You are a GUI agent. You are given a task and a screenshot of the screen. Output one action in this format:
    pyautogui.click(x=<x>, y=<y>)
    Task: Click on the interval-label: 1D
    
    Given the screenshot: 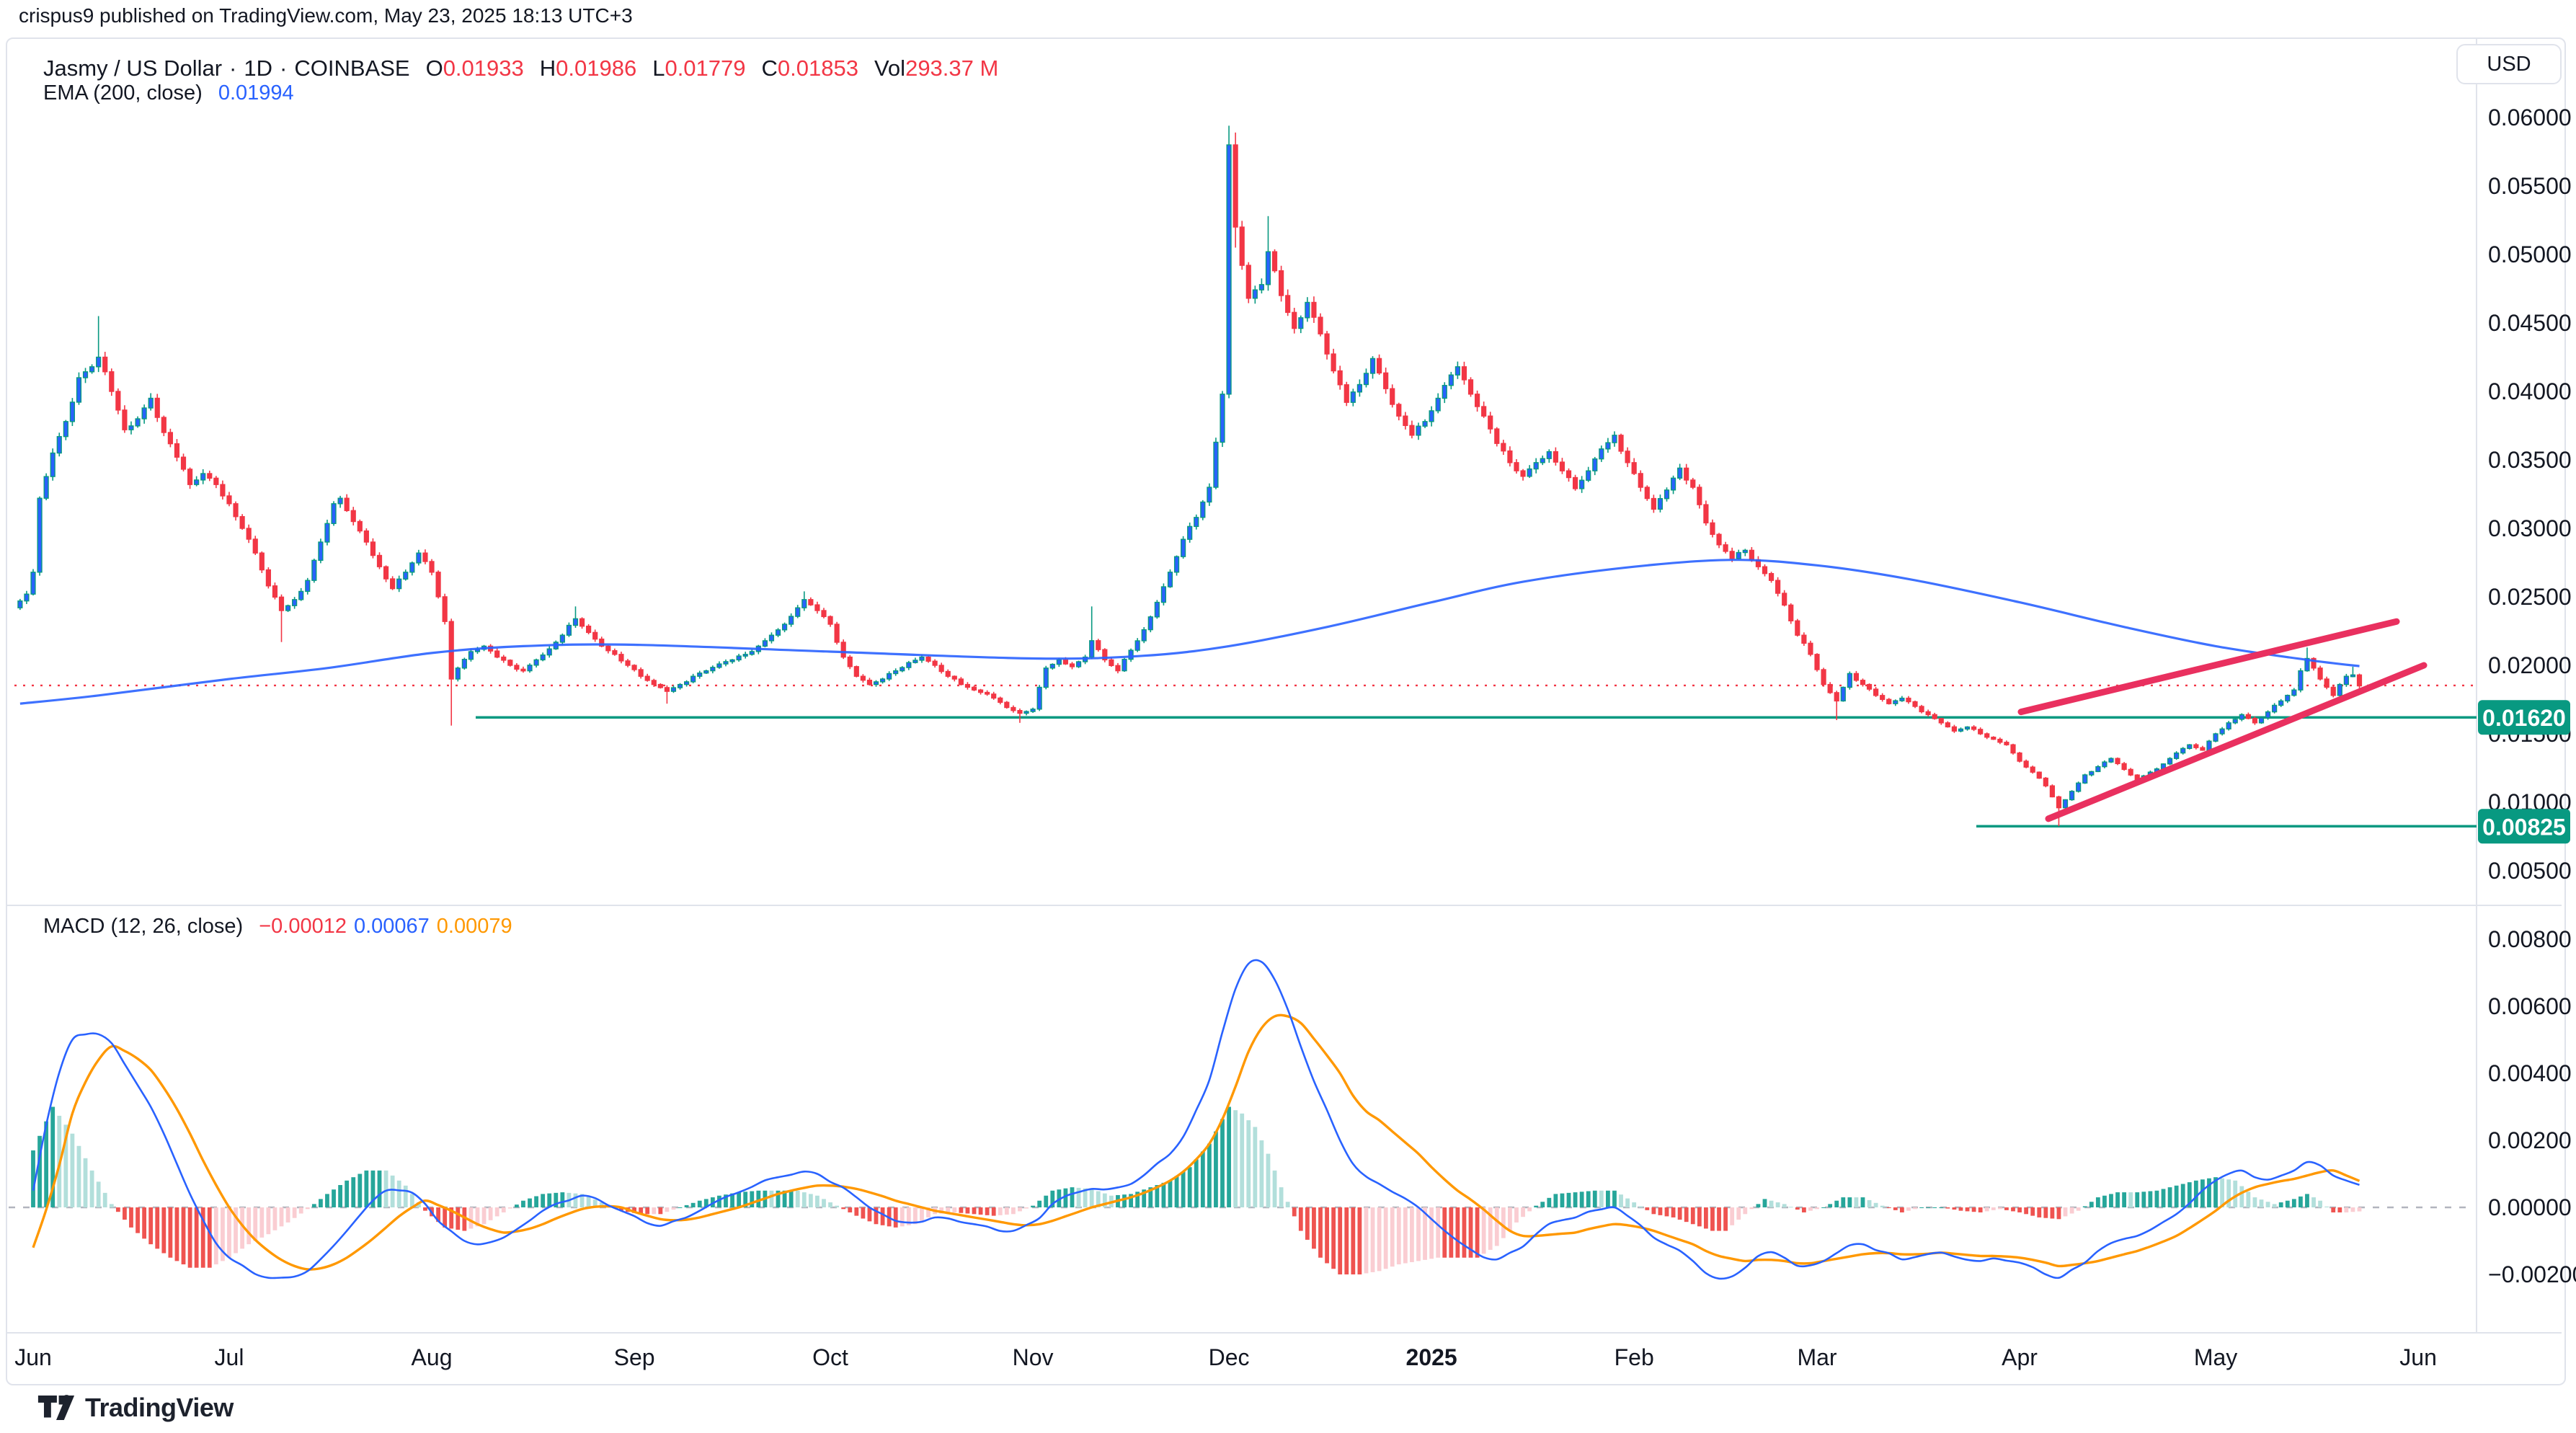 What is the action you would take?
    pyautogui.click(x=258, y=68)
    